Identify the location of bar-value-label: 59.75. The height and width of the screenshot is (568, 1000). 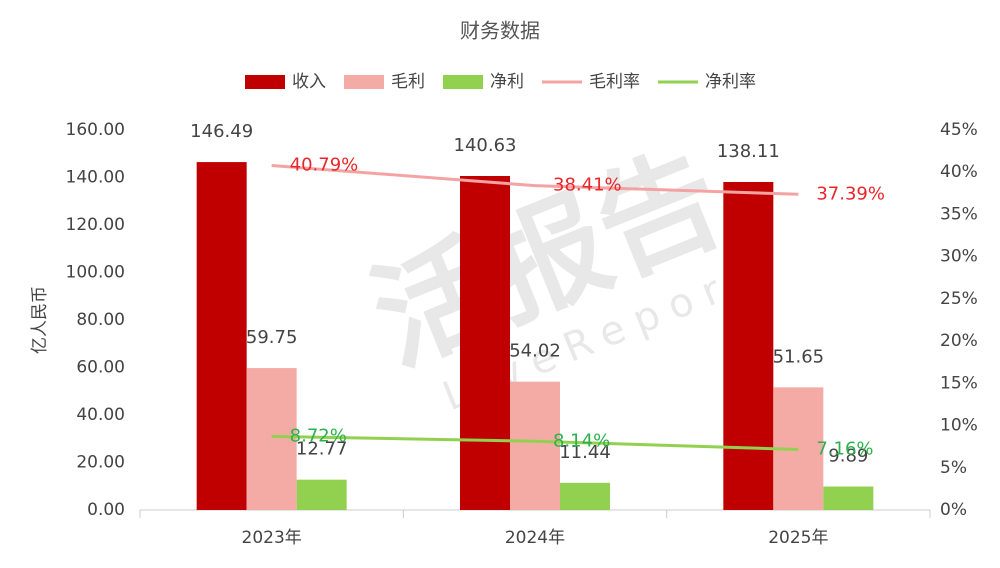
(272, 337).